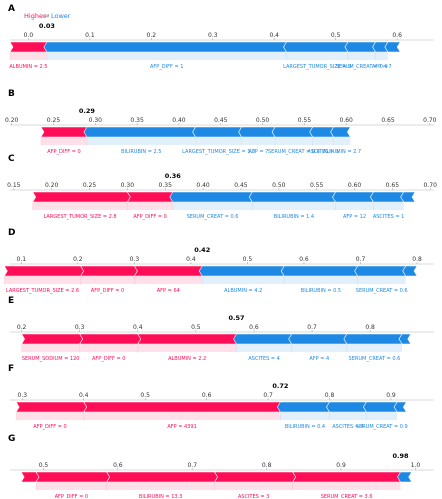  I want to click on feature-label-negative: AFP_DIFF = 1, so click(166, 67).